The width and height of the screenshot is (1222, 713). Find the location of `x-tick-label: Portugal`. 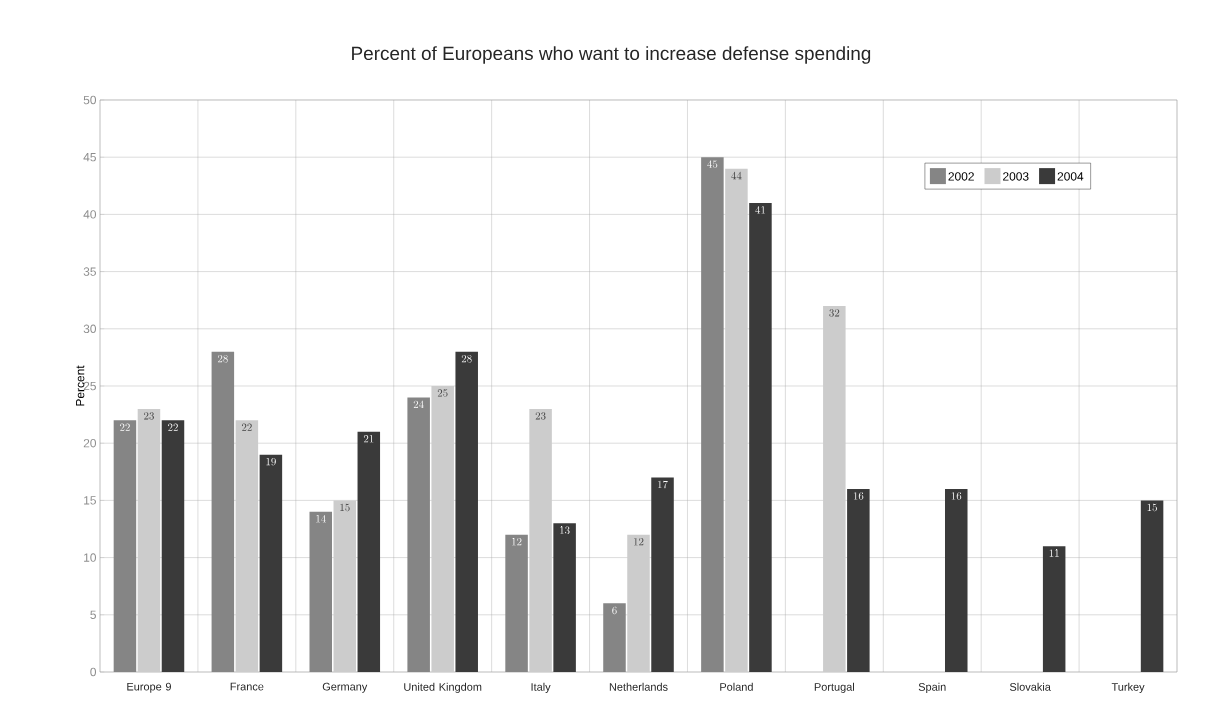

x-tick-label: Portugal is located at coordinates (834, 687).